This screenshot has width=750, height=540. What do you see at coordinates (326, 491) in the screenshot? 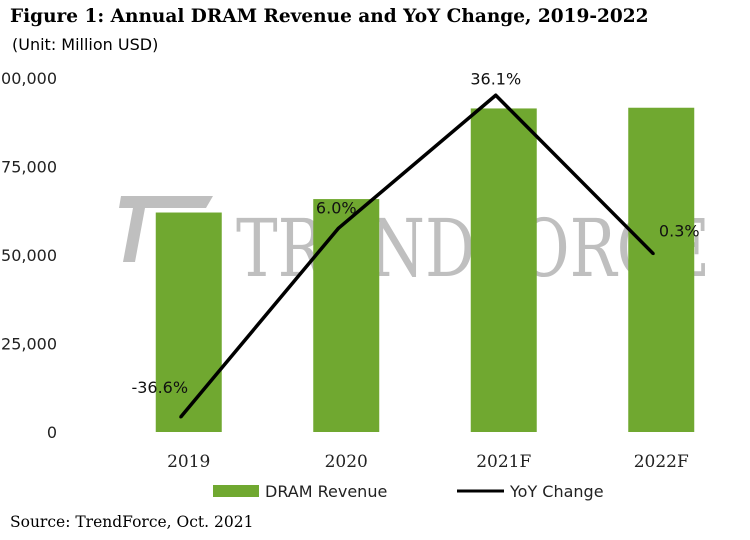
I see `legend-label-revenue: DRAM Revenue` at bounding box center [326, 491].